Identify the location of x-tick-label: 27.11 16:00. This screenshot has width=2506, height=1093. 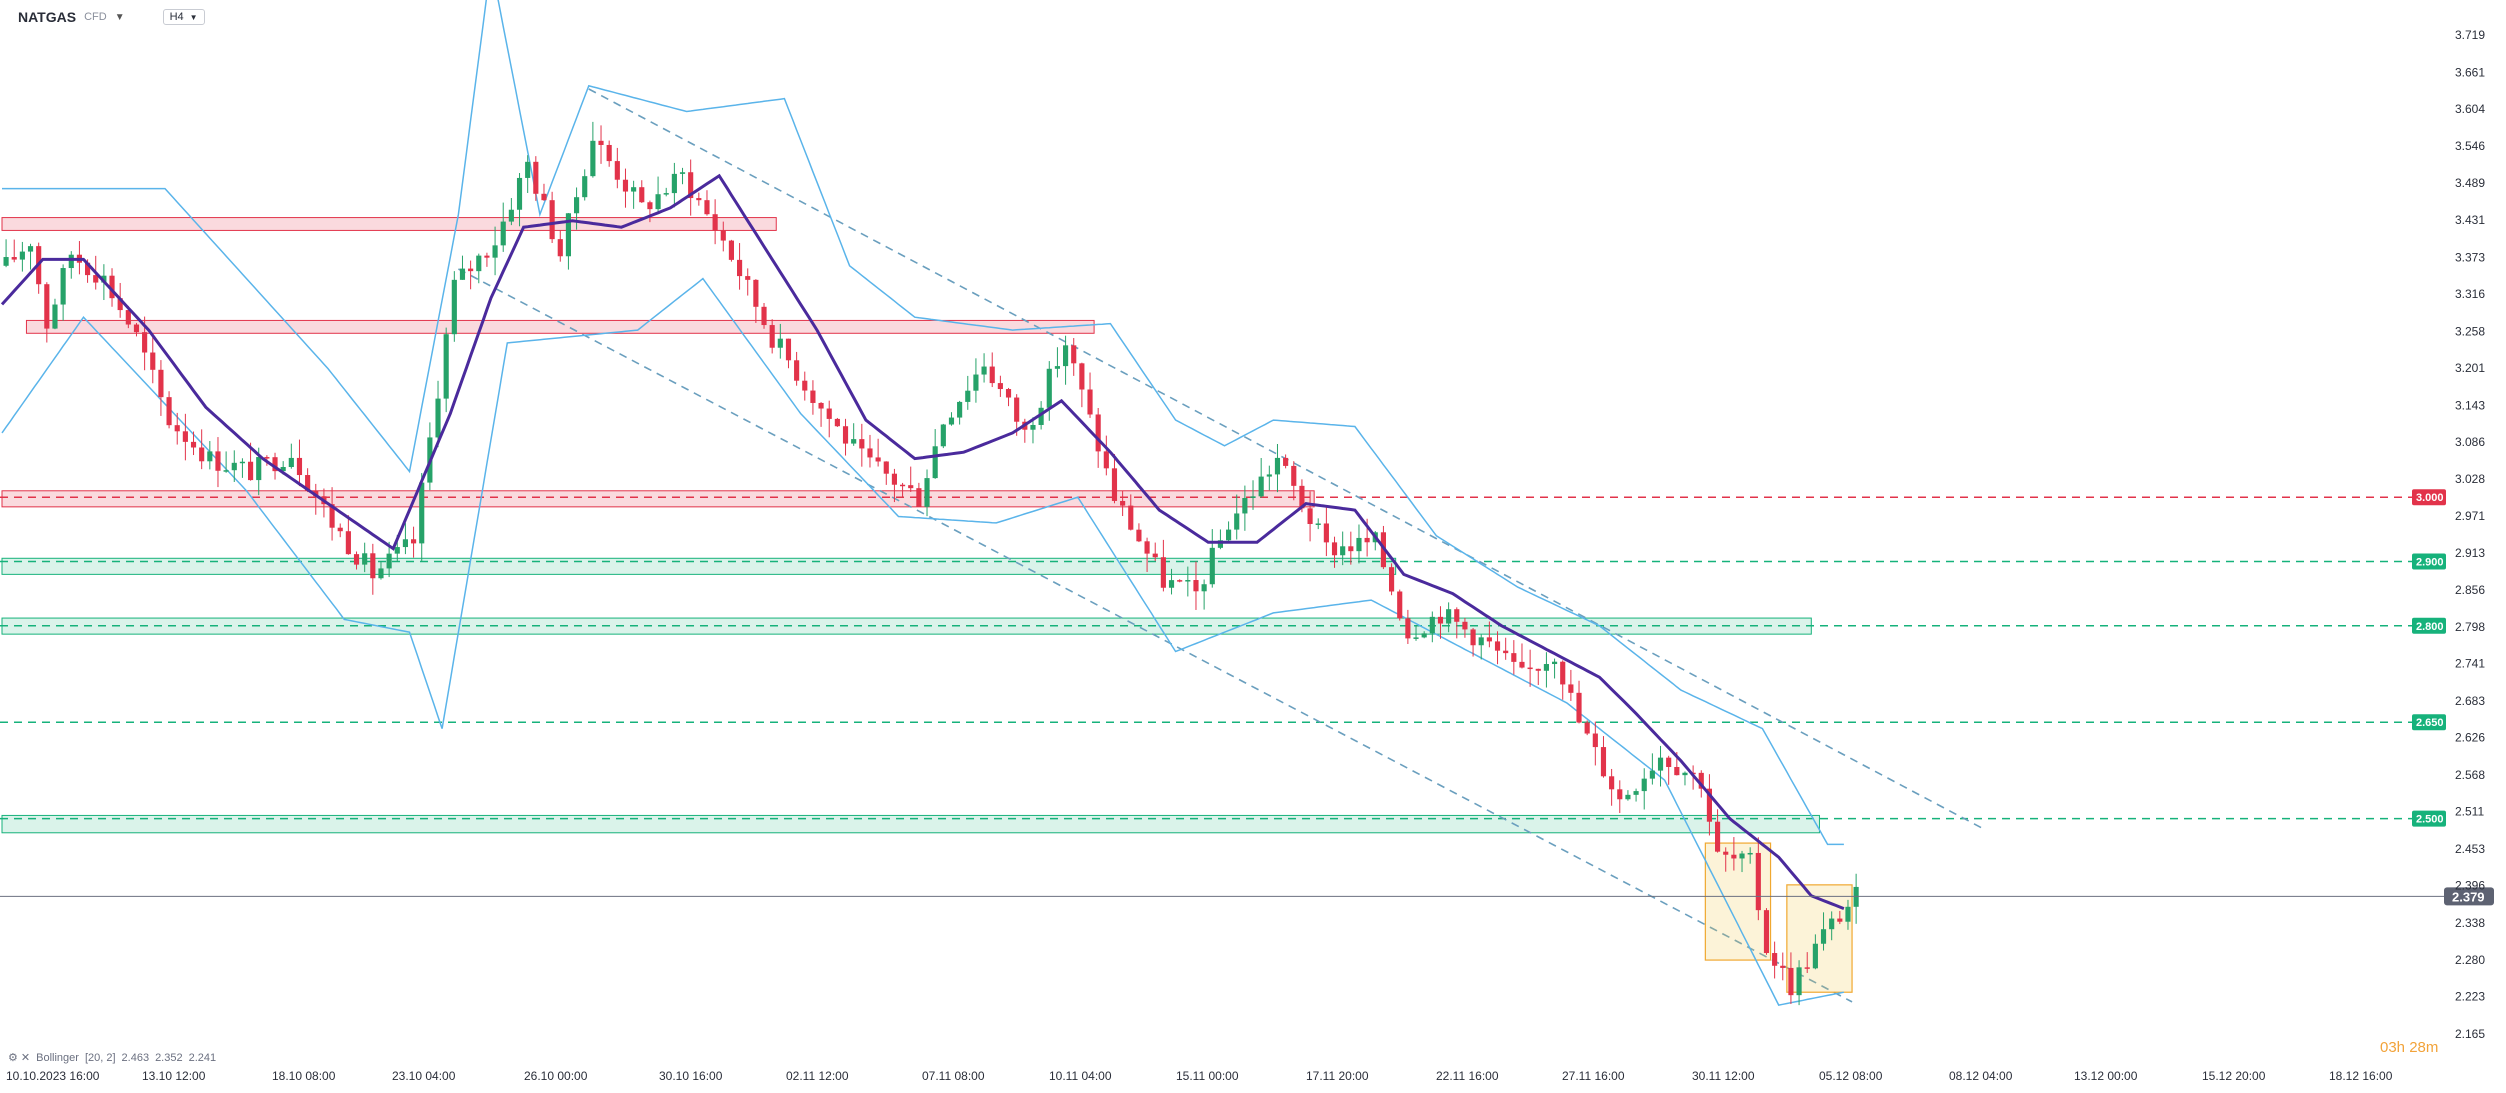
(1593, 1076).